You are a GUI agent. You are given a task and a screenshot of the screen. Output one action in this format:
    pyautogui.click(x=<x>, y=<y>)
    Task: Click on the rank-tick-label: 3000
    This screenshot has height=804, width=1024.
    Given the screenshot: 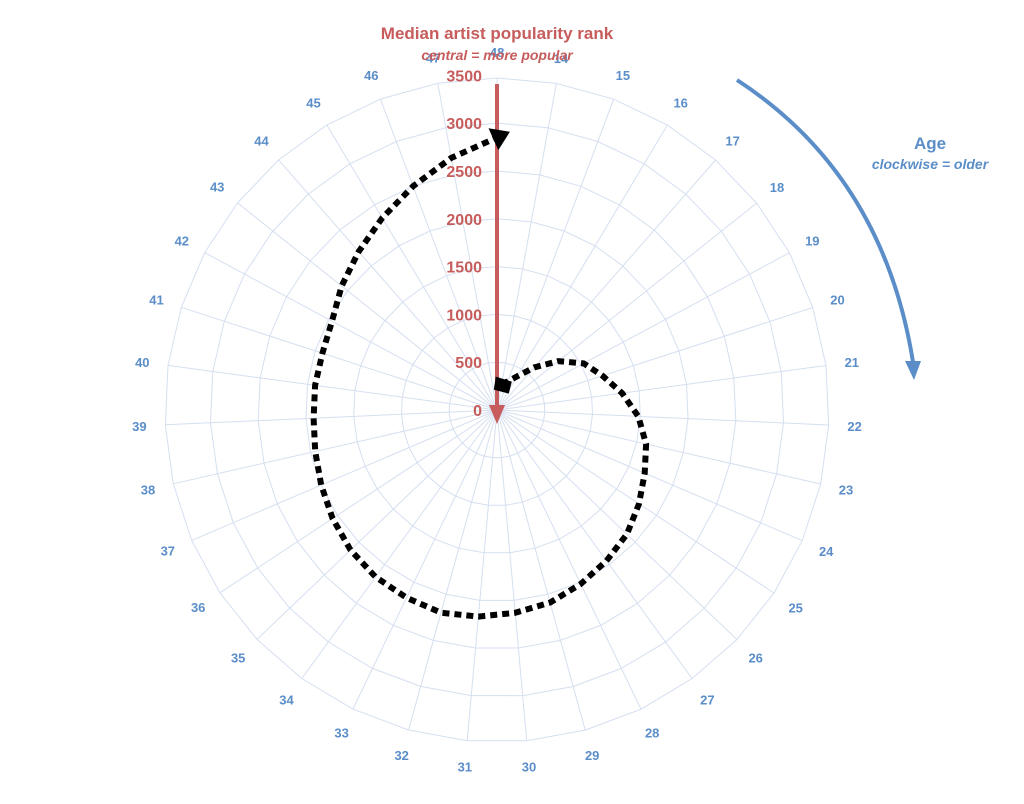 What is the action you would take?
    pyautogui.click(x=464, y=124)
    